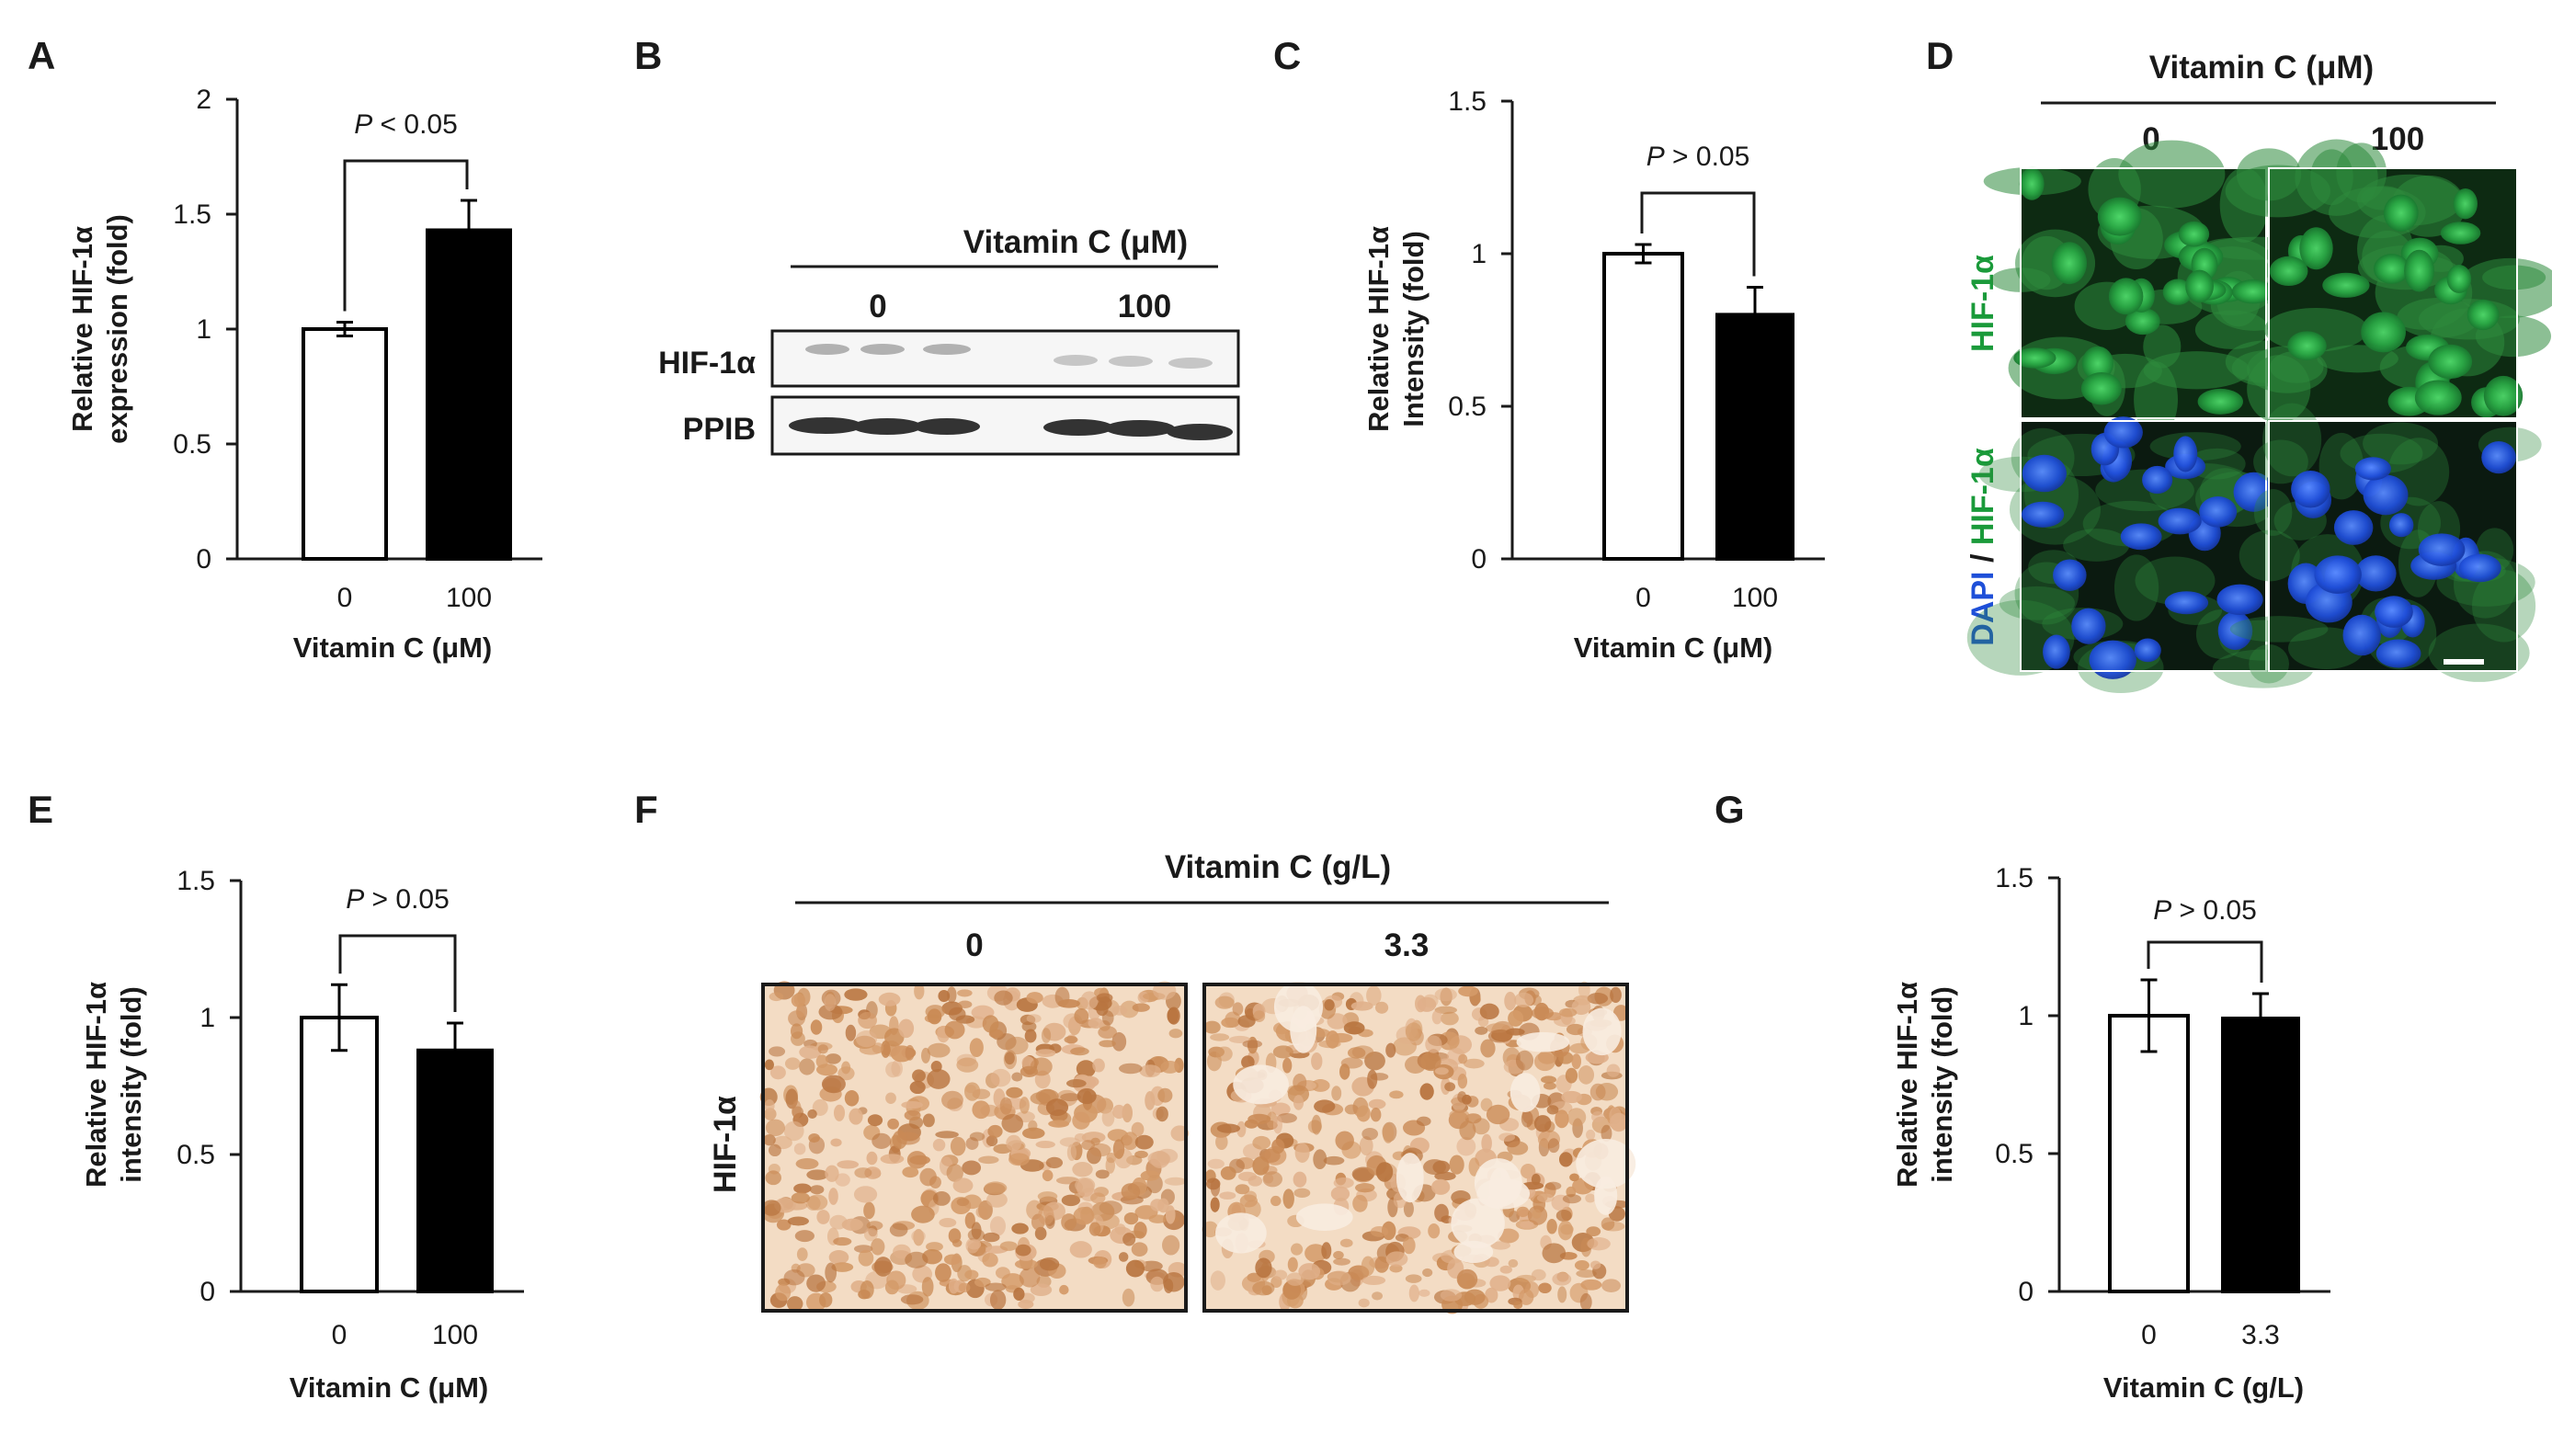  What do you see at coordinates (455, 1335) in the screenshot?
I see `x-tick-label: 100` at bounding box center [455, 1335].